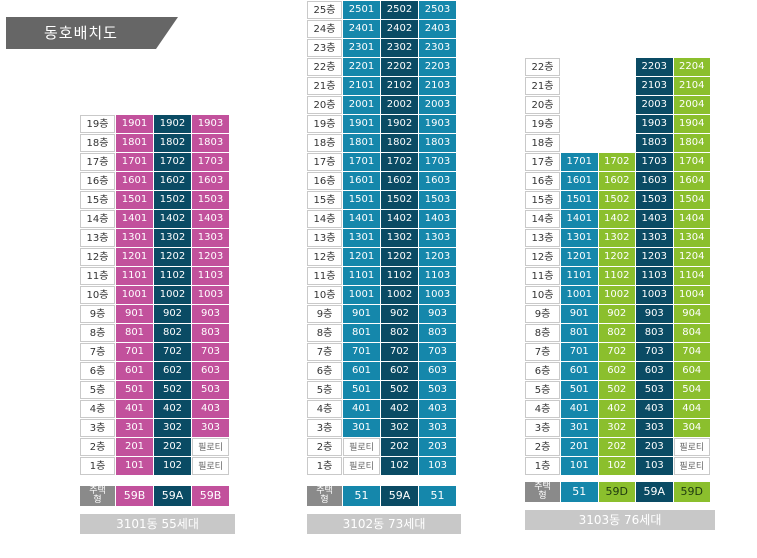 The image size is (757, 558). What do you see at coordinates (437, 409) in the screenshot?
I see `unit-cell: 403` at bounding box center [437, 409].